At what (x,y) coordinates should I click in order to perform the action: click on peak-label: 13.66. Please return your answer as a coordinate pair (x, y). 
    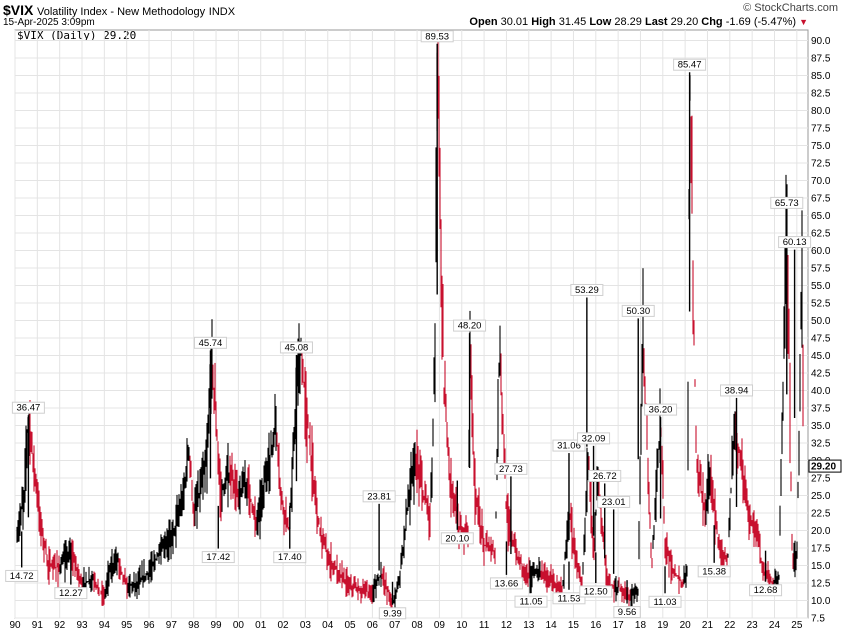
    Looking at the image, I should click on (506, 583).